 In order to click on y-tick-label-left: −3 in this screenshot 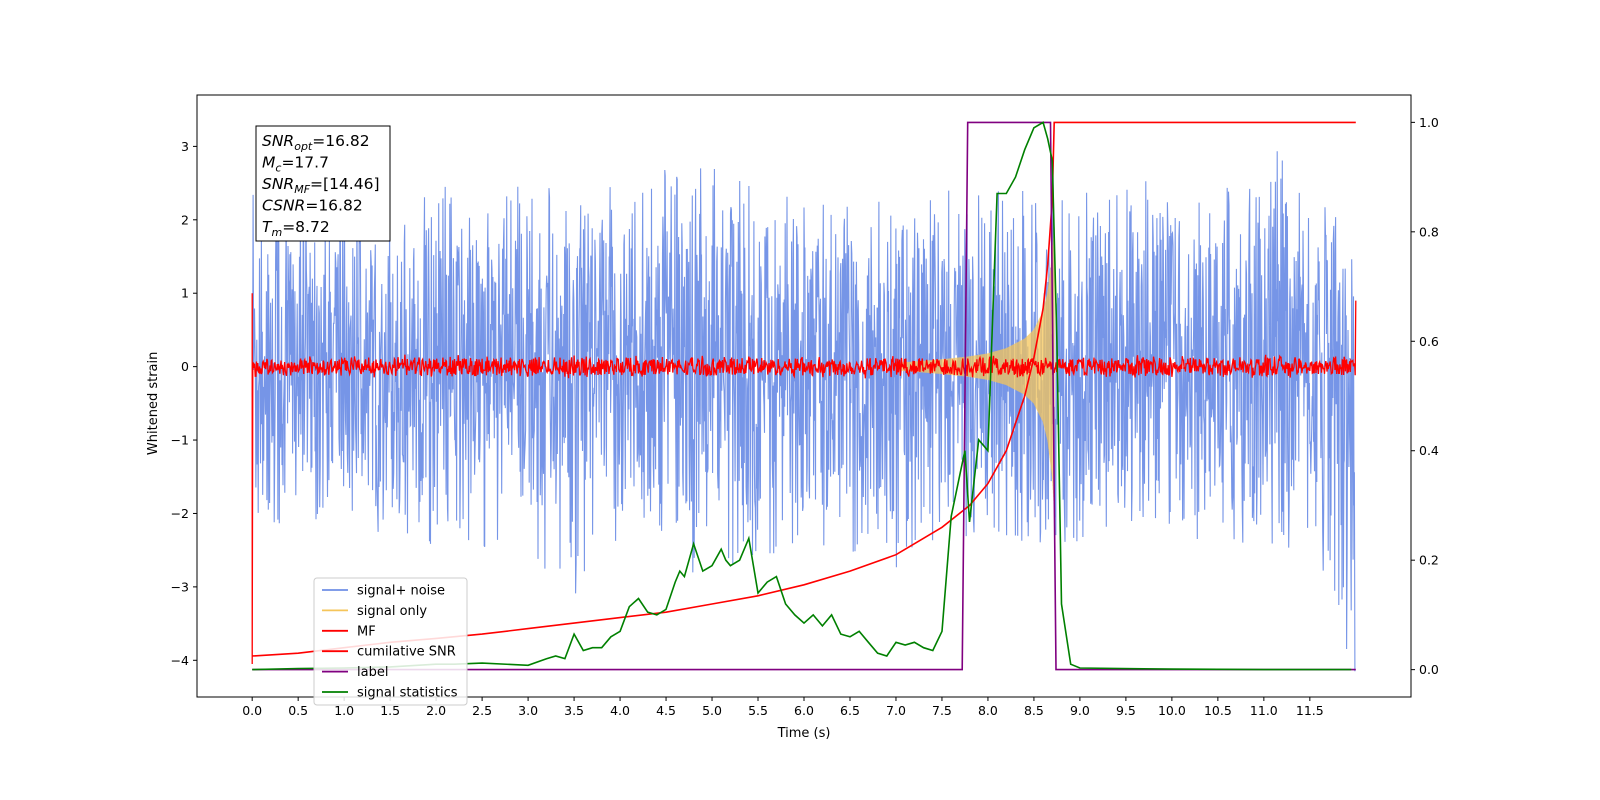, I will do `click(180, 586)`.